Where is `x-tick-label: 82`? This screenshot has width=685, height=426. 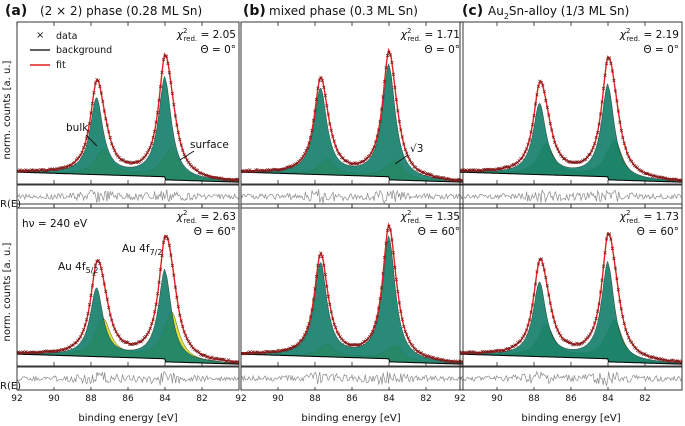 x-tick-label: 82 is located at coordinates (425, 399).